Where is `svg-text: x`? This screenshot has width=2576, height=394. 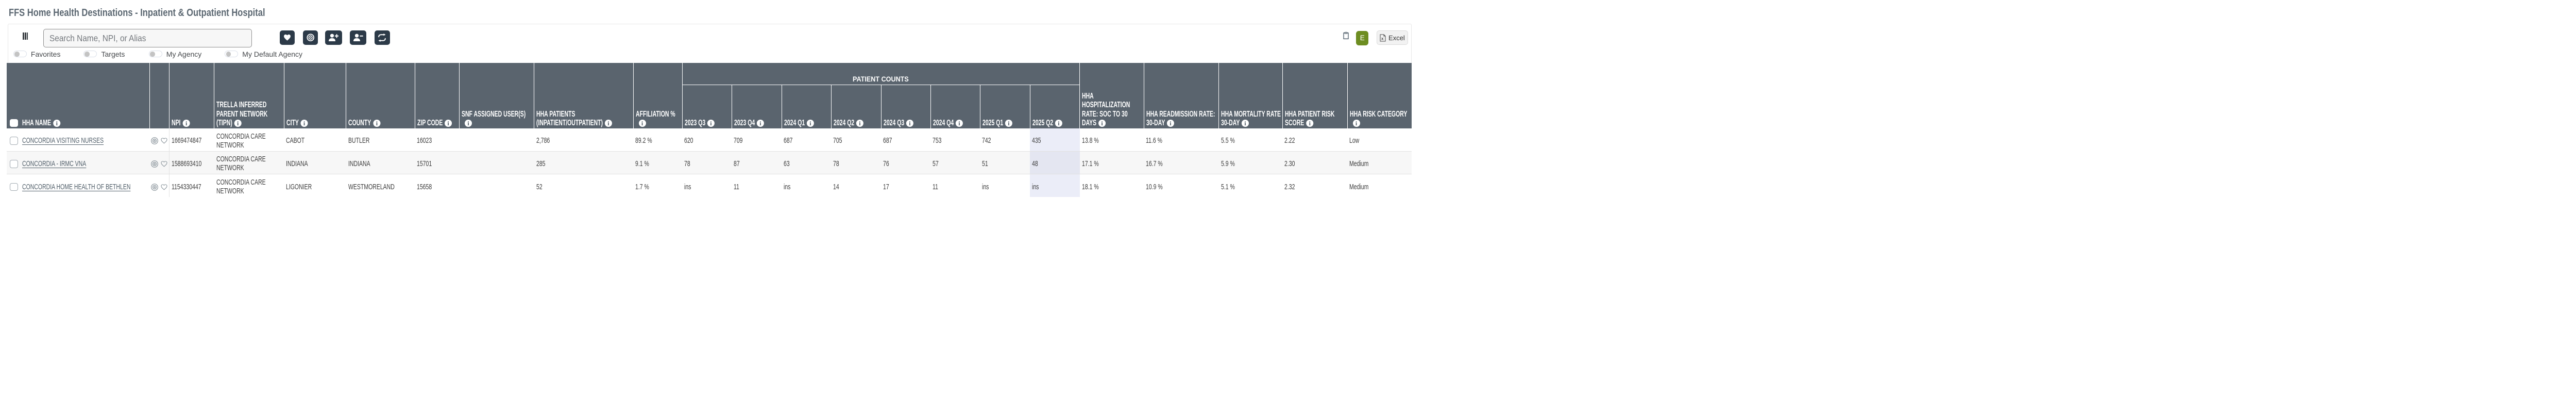
svg-text: x is located at coordinates (1382, 38).